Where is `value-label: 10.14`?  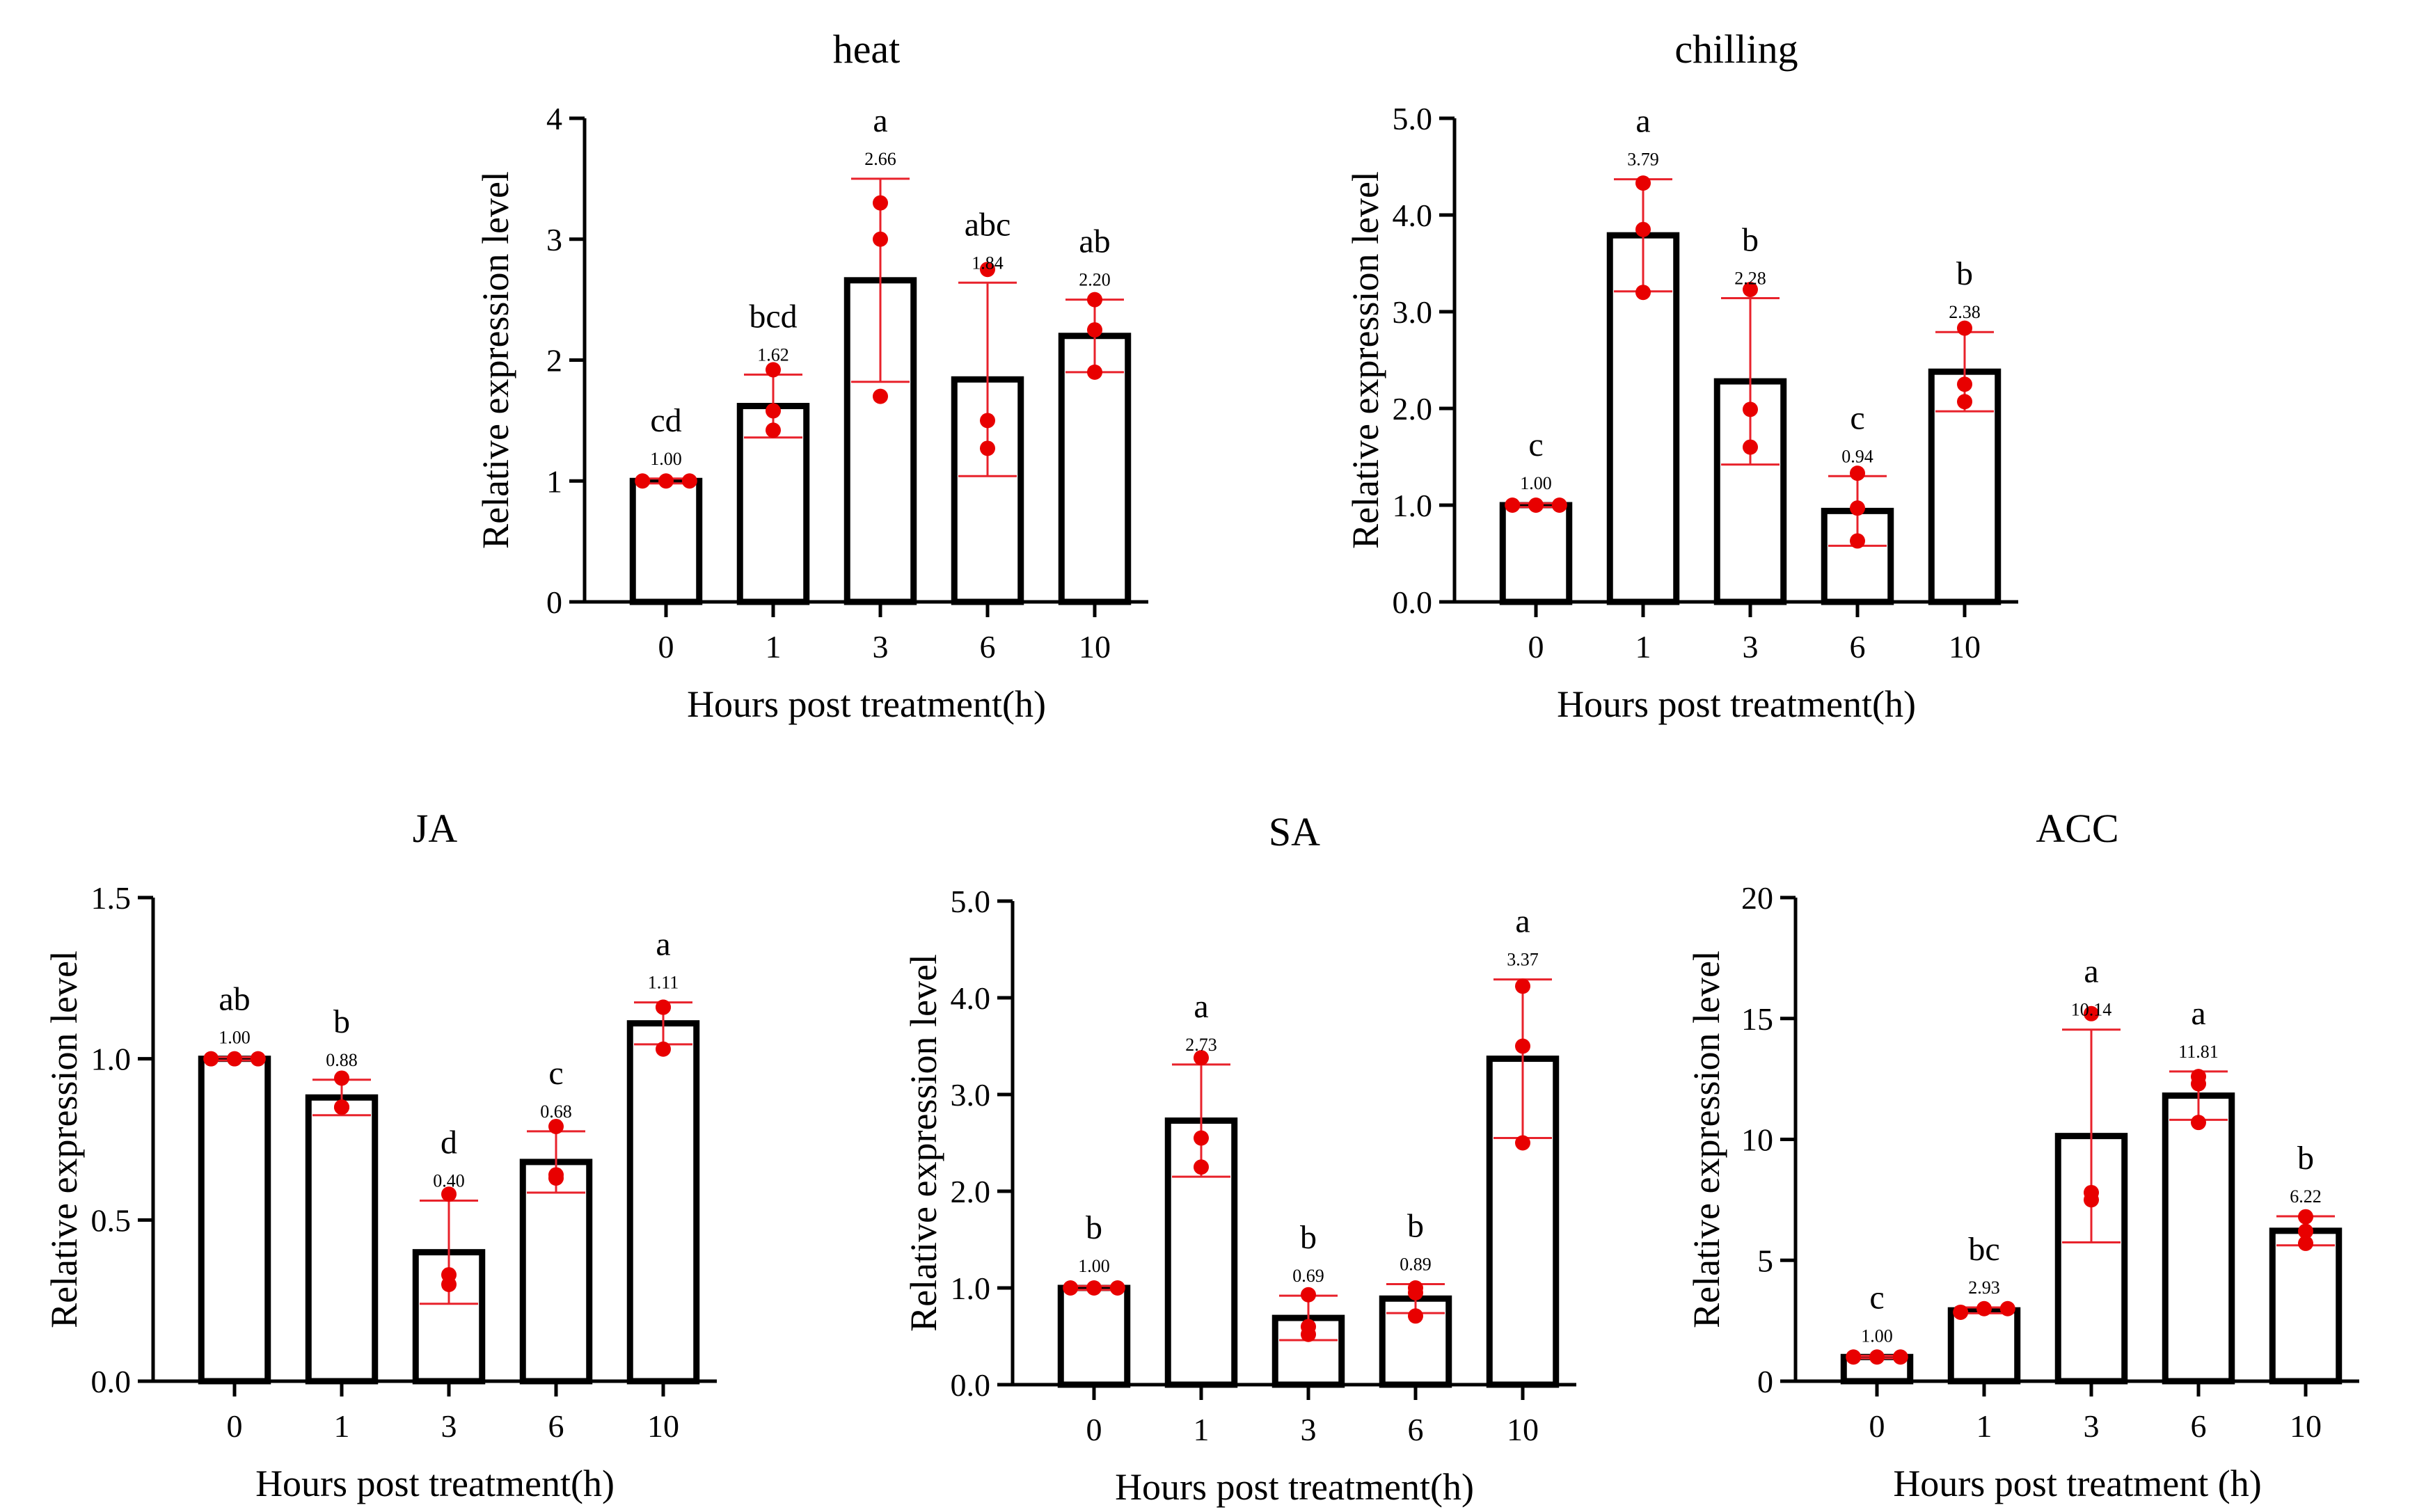 value-label: 10.14 is located at coordinates (2091, 1010).